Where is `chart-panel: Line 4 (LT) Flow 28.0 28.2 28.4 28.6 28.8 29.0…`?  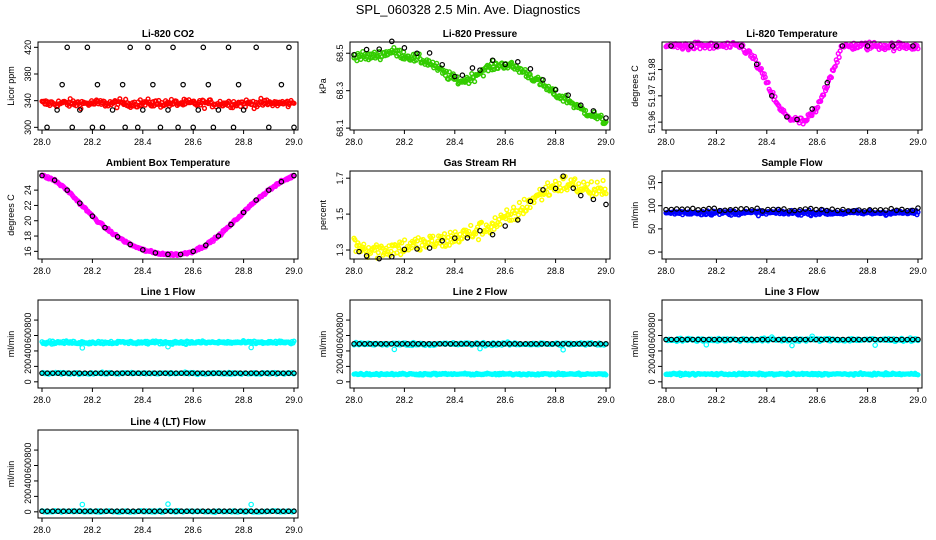 chart-panel: Line 4 (LT) Flow 28.0 28.2 28.4 28.6 28.8 29.0… is located at coordinates (154, 476).